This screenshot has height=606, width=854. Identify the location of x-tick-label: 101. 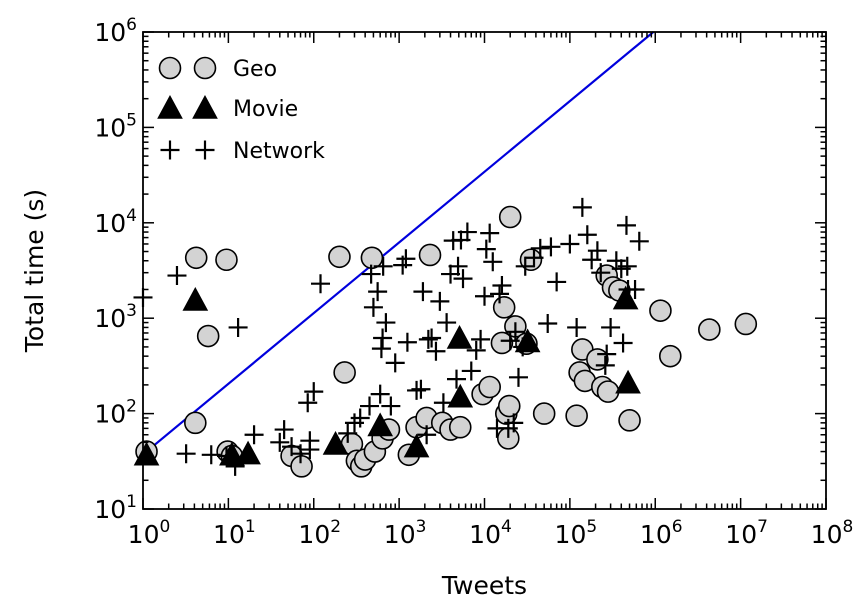
(234, 533).